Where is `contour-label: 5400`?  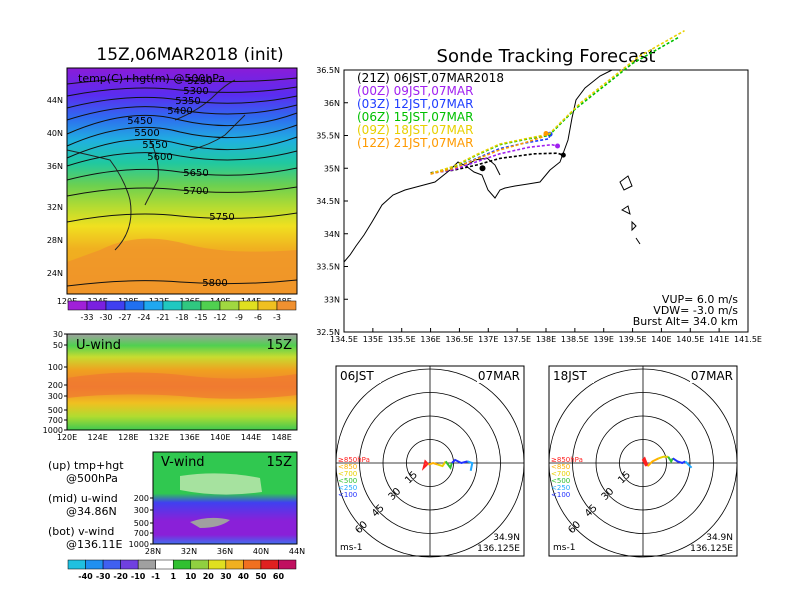
contour-label: 5400 is located at coordinates (179, 111).